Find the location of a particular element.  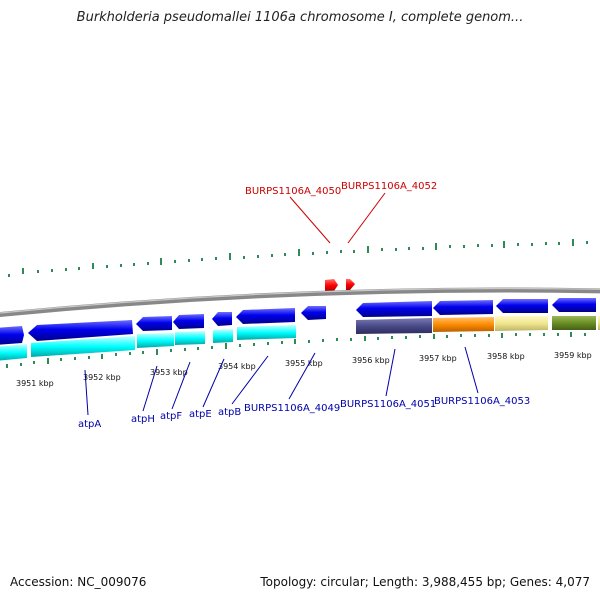

gene-label-atpA: atpA is located at coordinates (89, 424).